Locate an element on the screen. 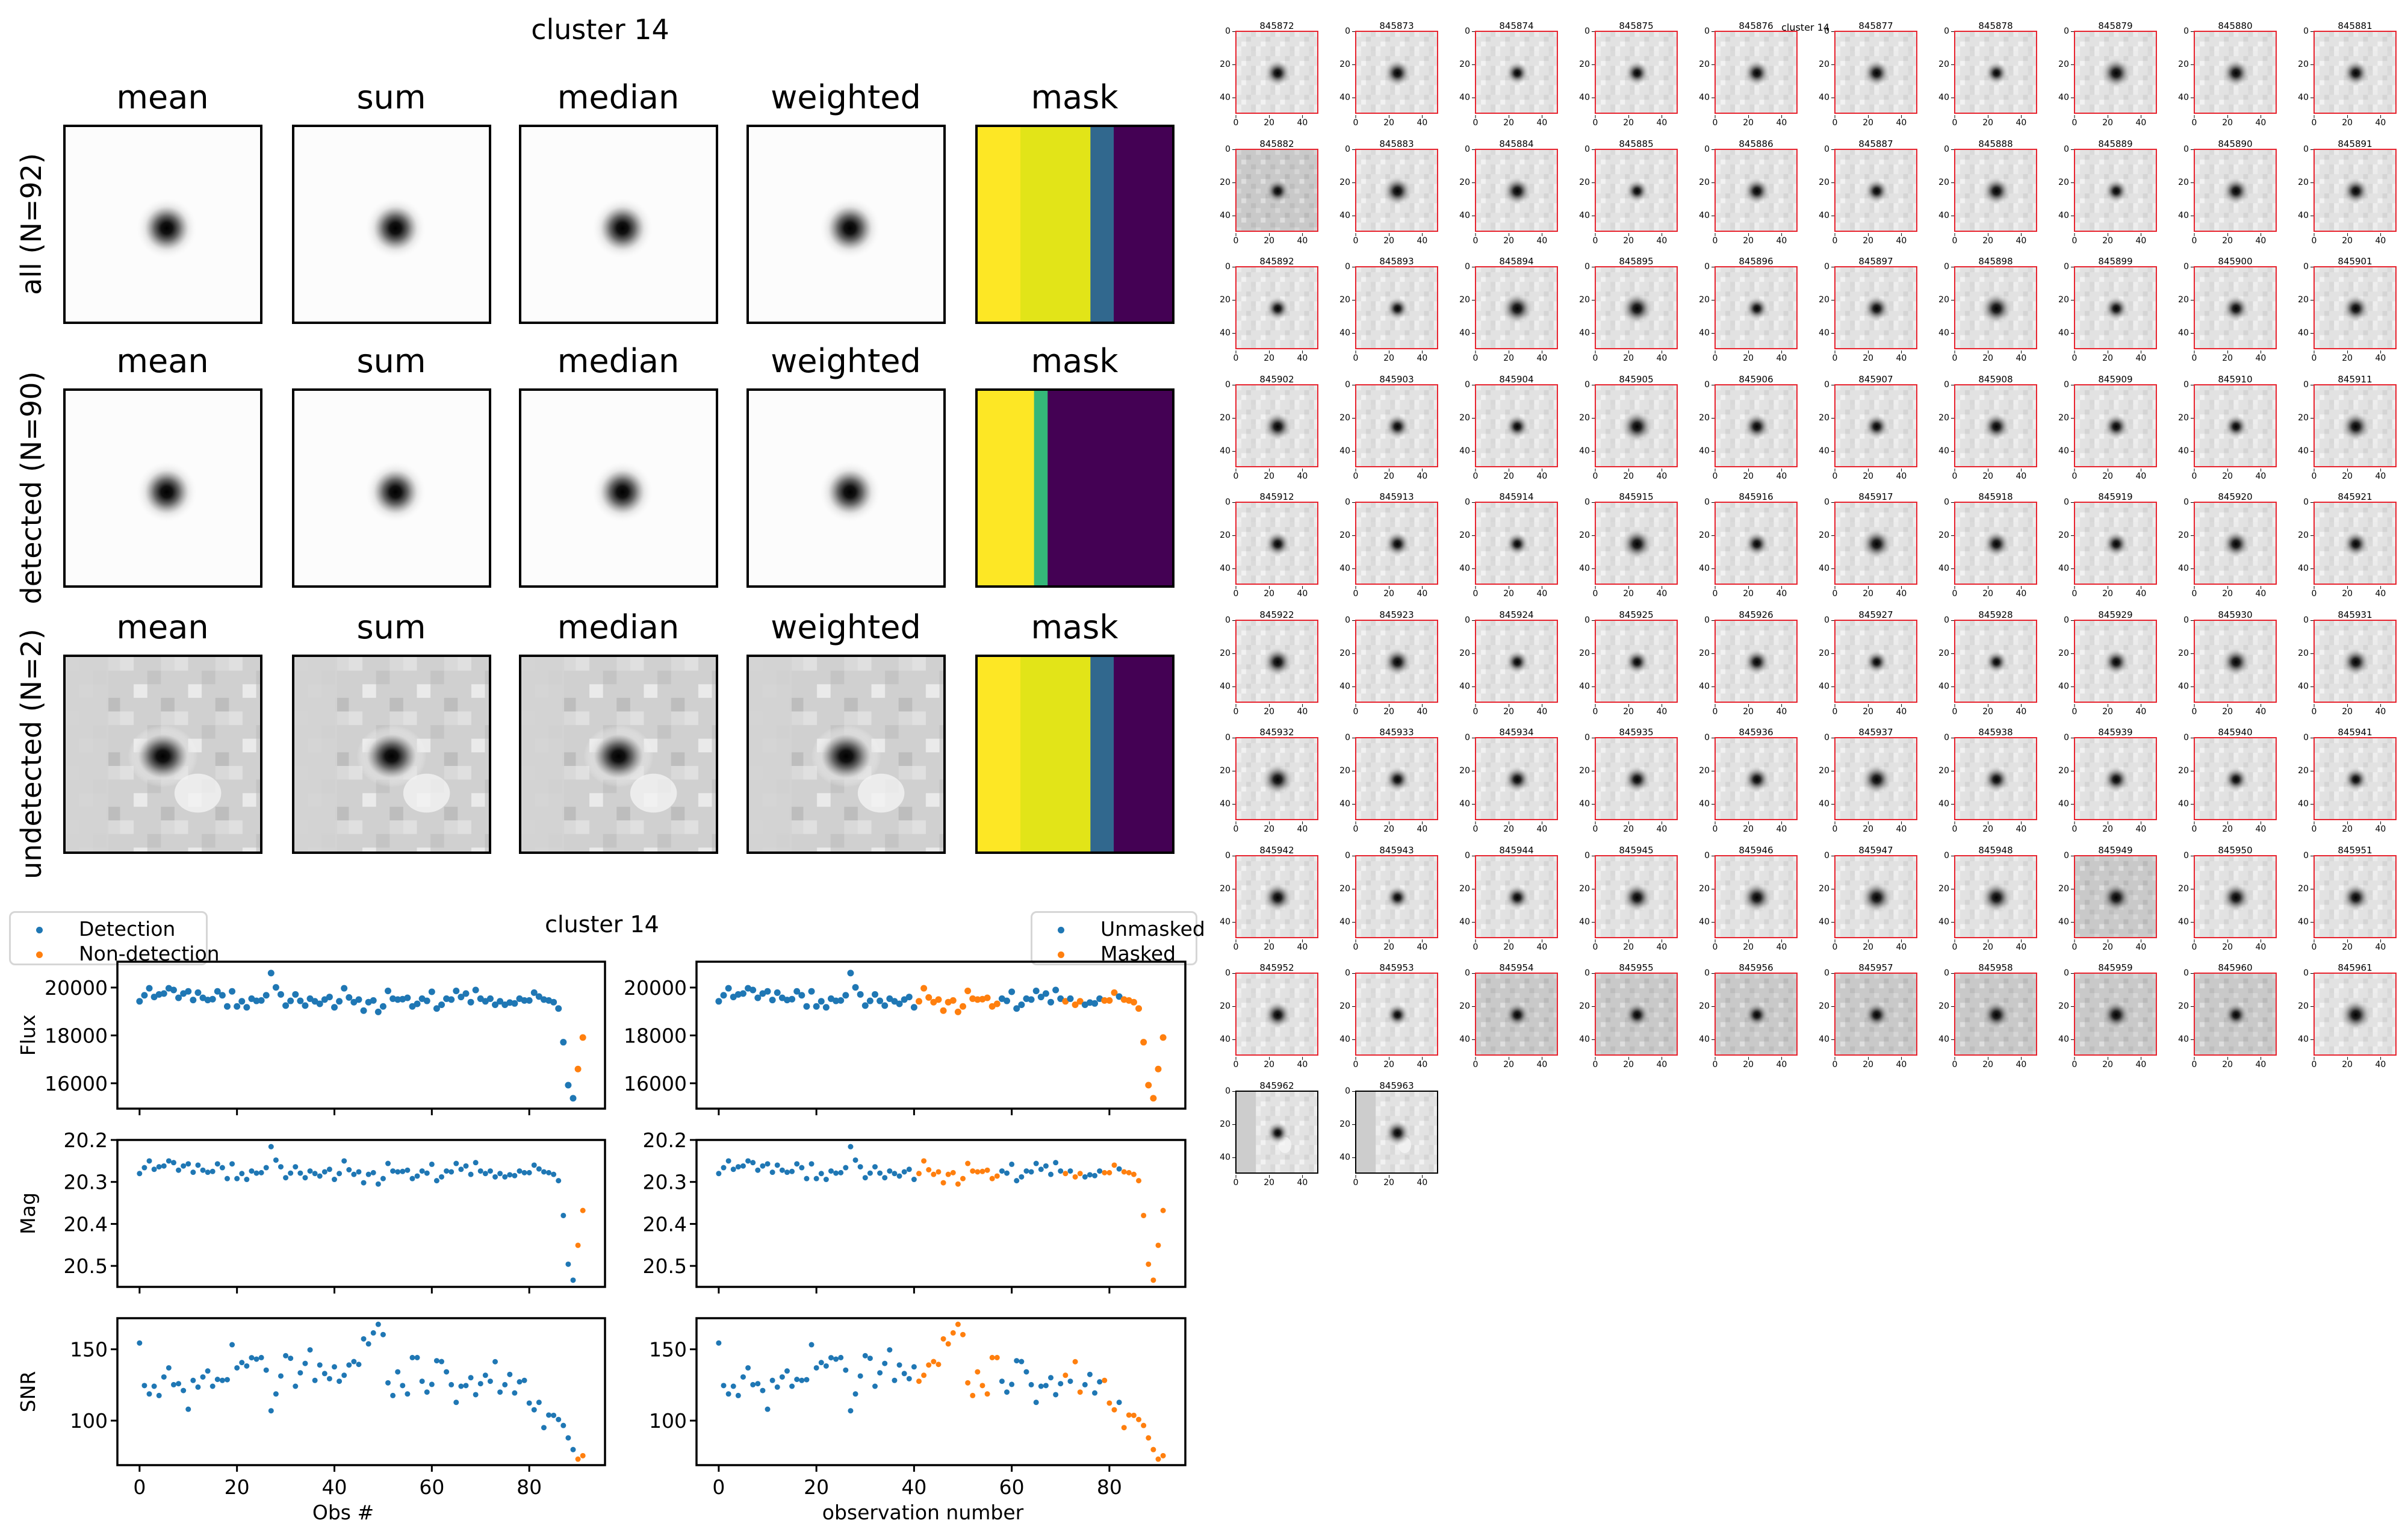 This screenshot has width=2408, height=1538. thumbnail-845904: 845904 0 0 20 20 40 40 is located at coordinates (1516, 434).